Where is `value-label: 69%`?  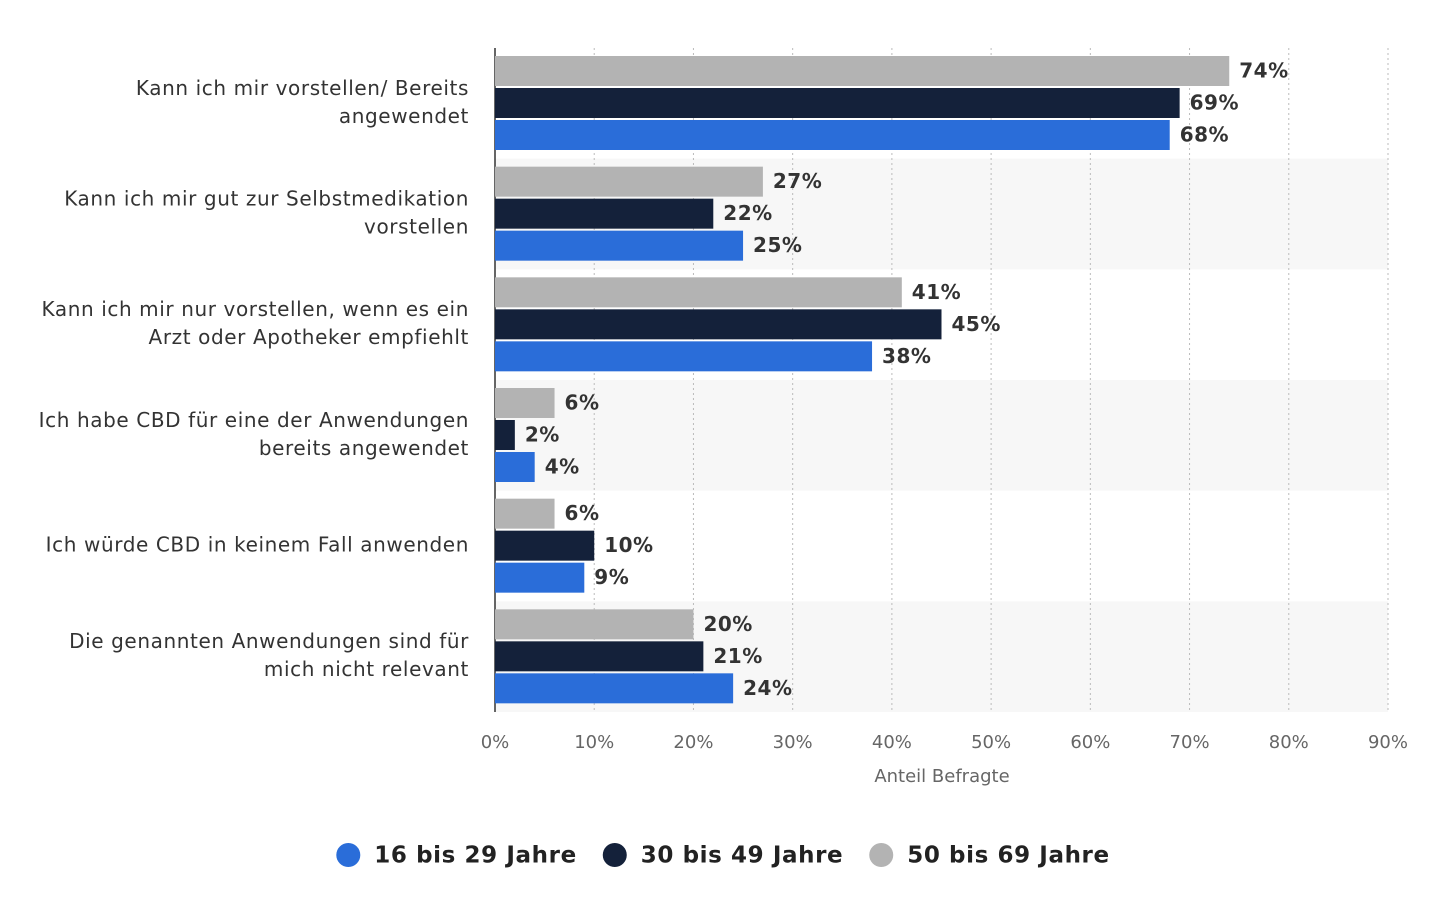 value-label: 69% is located at coordinates (1214, 103).